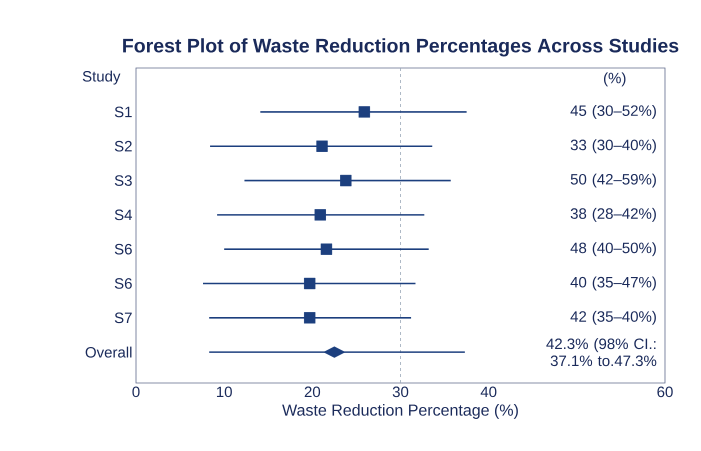 This screenshot has width=701, height=451. Describe the element at coordinates (665, 392) in the screenshot. I see `x-tick-label: 60` at that location.